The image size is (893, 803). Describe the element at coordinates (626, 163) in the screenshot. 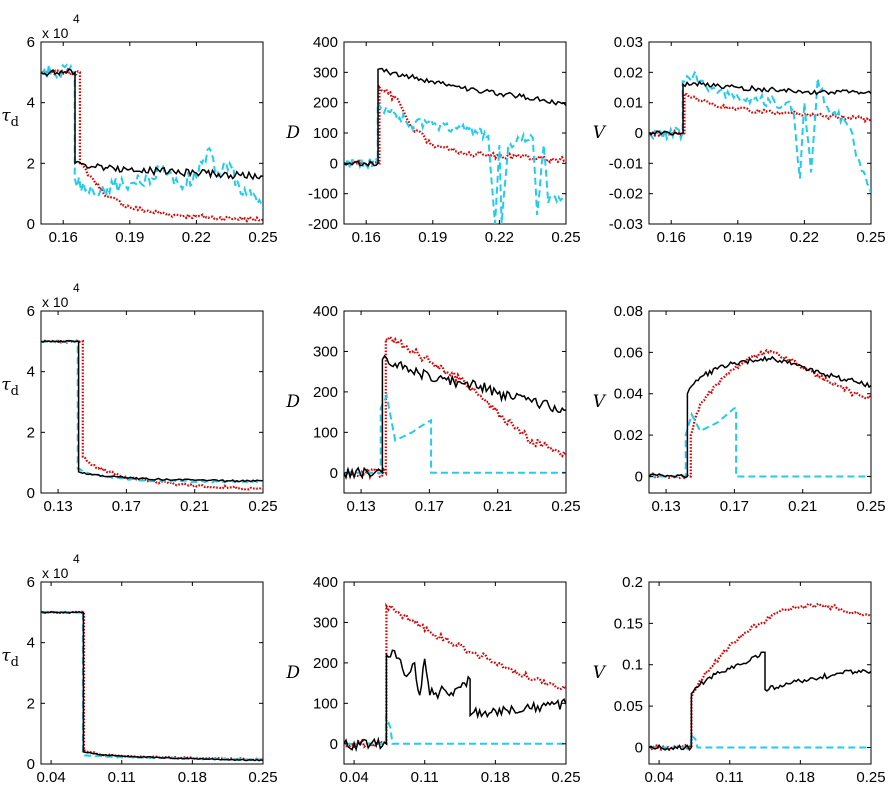

I see `y-tick-label: -0.01` at that location.